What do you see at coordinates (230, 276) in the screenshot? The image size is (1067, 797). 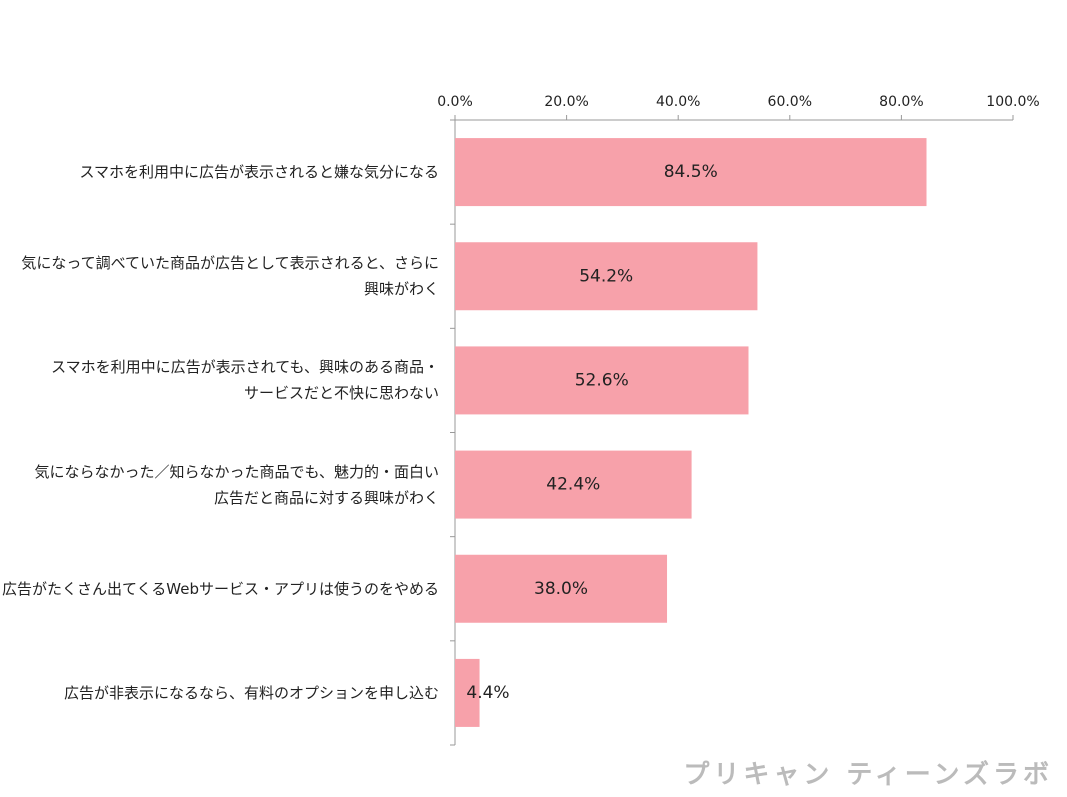 I see `y-tick-label: 気になって調べていた商品が広告として表示されると、さらに 興味がわく` at bounding box center [230, 276].